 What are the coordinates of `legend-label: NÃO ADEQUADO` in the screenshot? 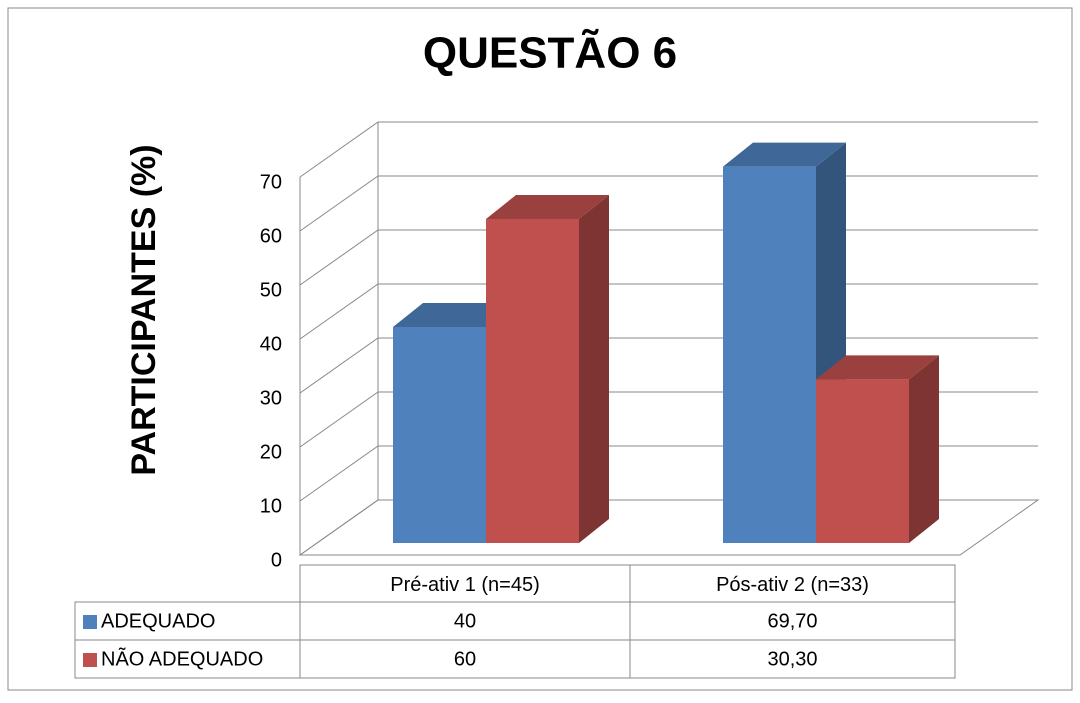 It's located at (182, 658).